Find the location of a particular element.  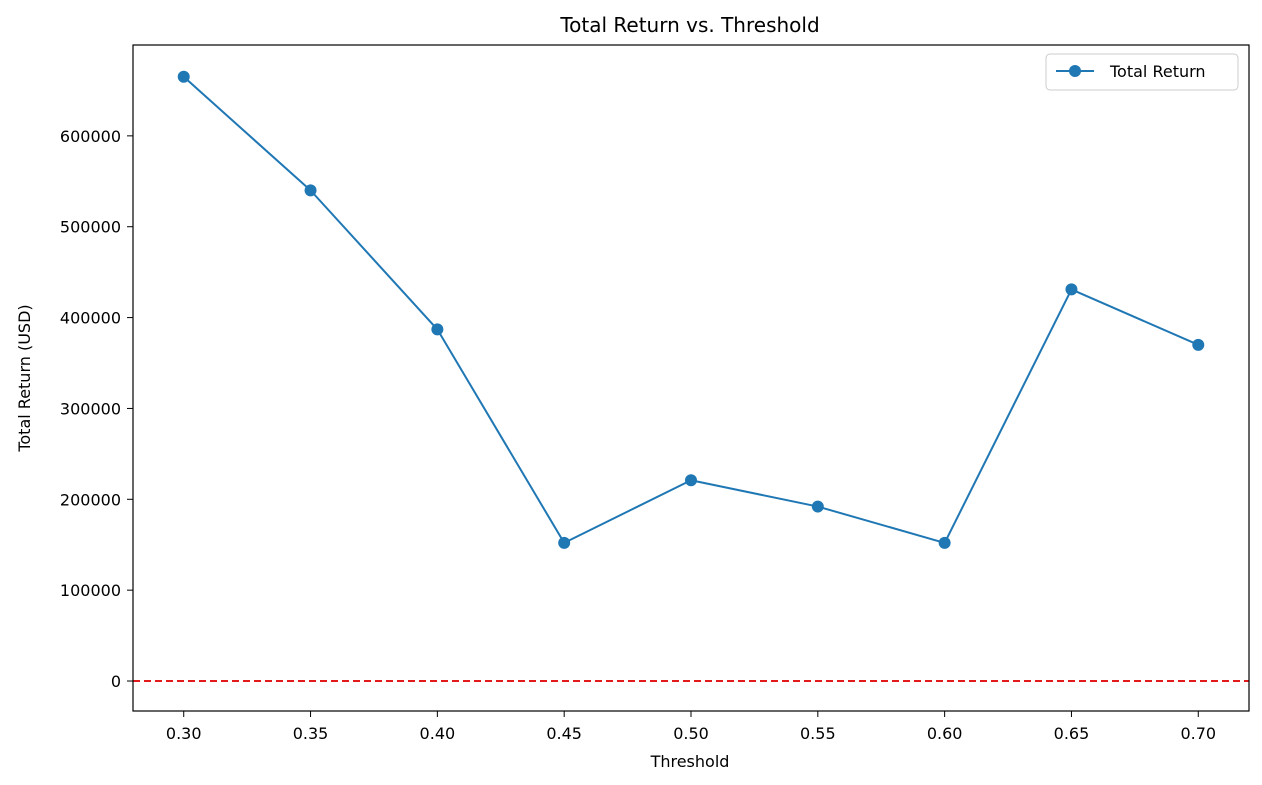

y-tick-label: 0 is located at coordinates (116, 681).